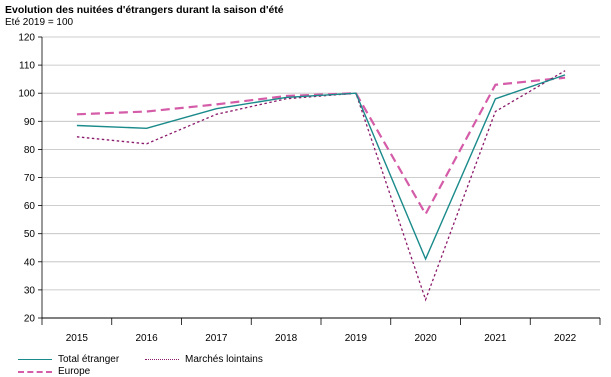 The height and width of the screenshot is (377, 611). Describe the element at coordinates (74, 371) in the screenshot. I see `legend-label-europe: Europe` at that location.